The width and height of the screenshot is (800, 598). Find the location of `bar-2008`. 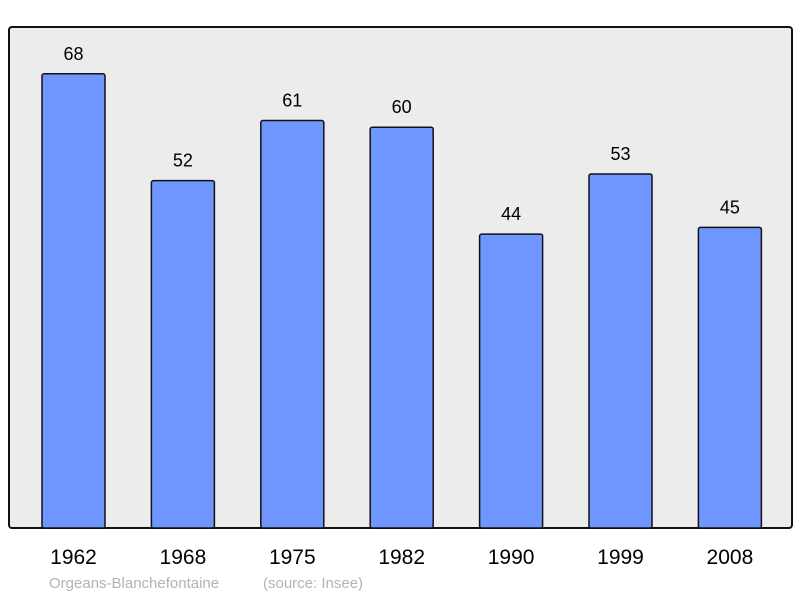

bar-2008 is located at coordinates (730, 377).